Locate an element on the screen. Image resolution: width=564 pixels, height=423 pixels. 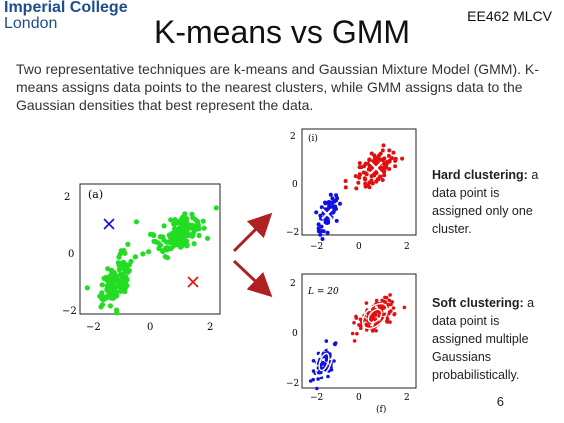
panel-label: (f) is located at coordinates (381, 409).